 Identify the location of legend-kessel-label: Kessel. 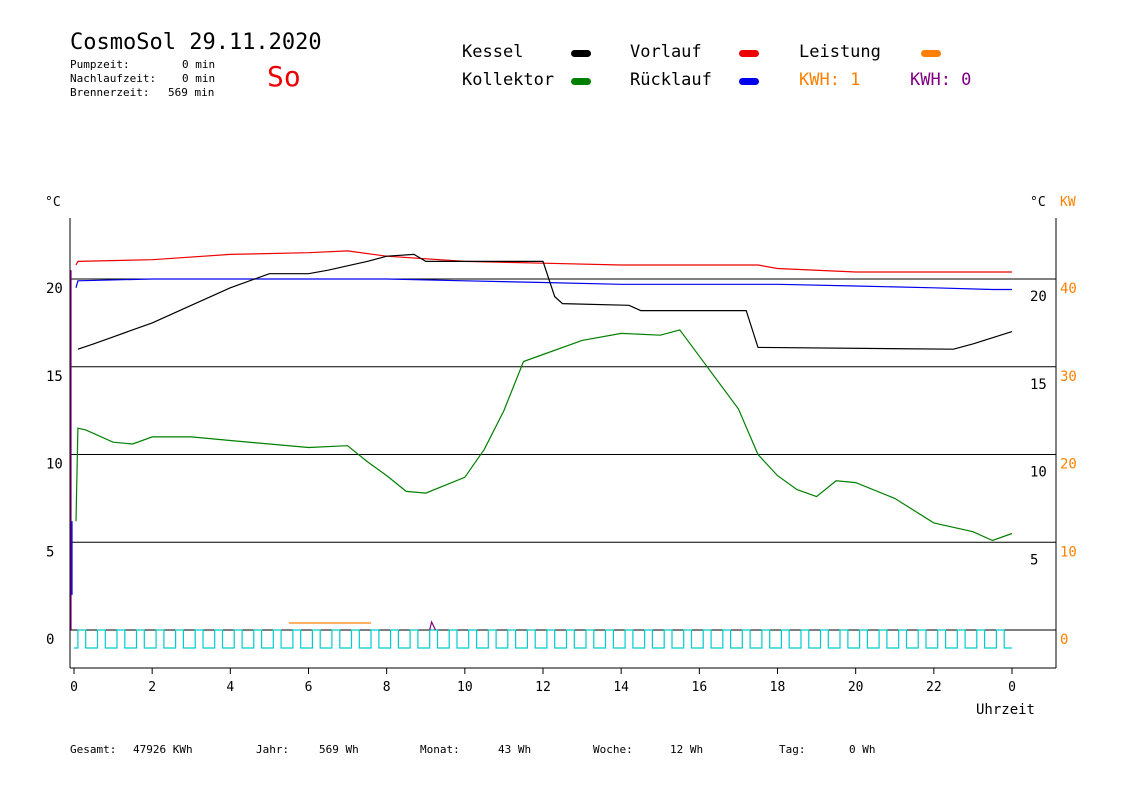
(493, 52).